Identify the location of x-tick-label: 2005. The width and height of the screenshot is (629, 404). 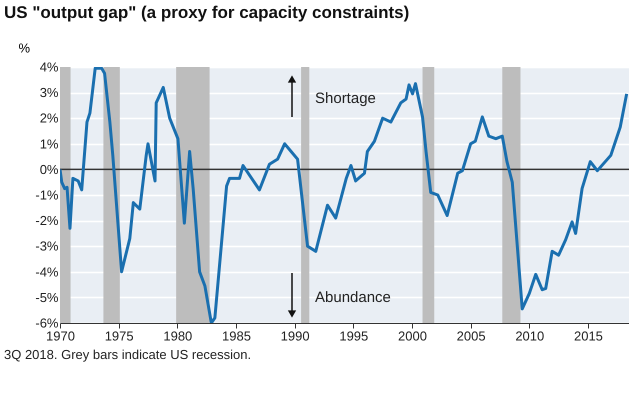
(471, 336).